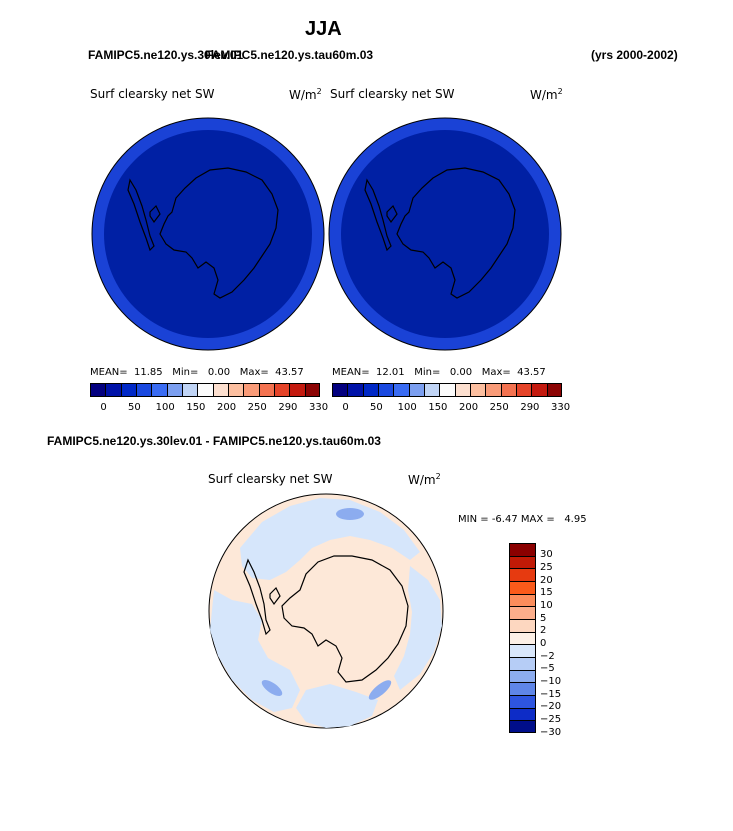 This screenshot has width=733, height=831. I want to click on colorbar-tick-label: −30, so click(551, 732).